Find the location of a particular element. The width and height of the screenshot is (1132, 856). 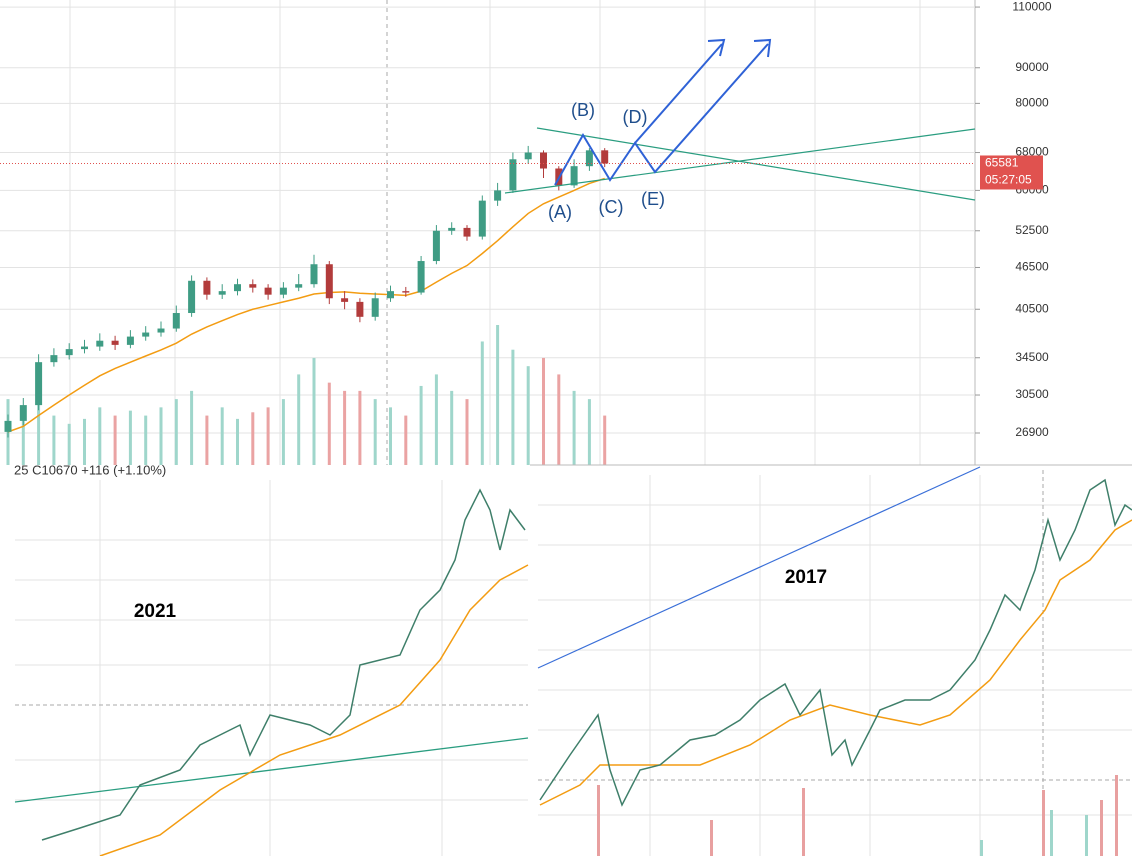

annotation: (E) is located at coordinates (653, 199).